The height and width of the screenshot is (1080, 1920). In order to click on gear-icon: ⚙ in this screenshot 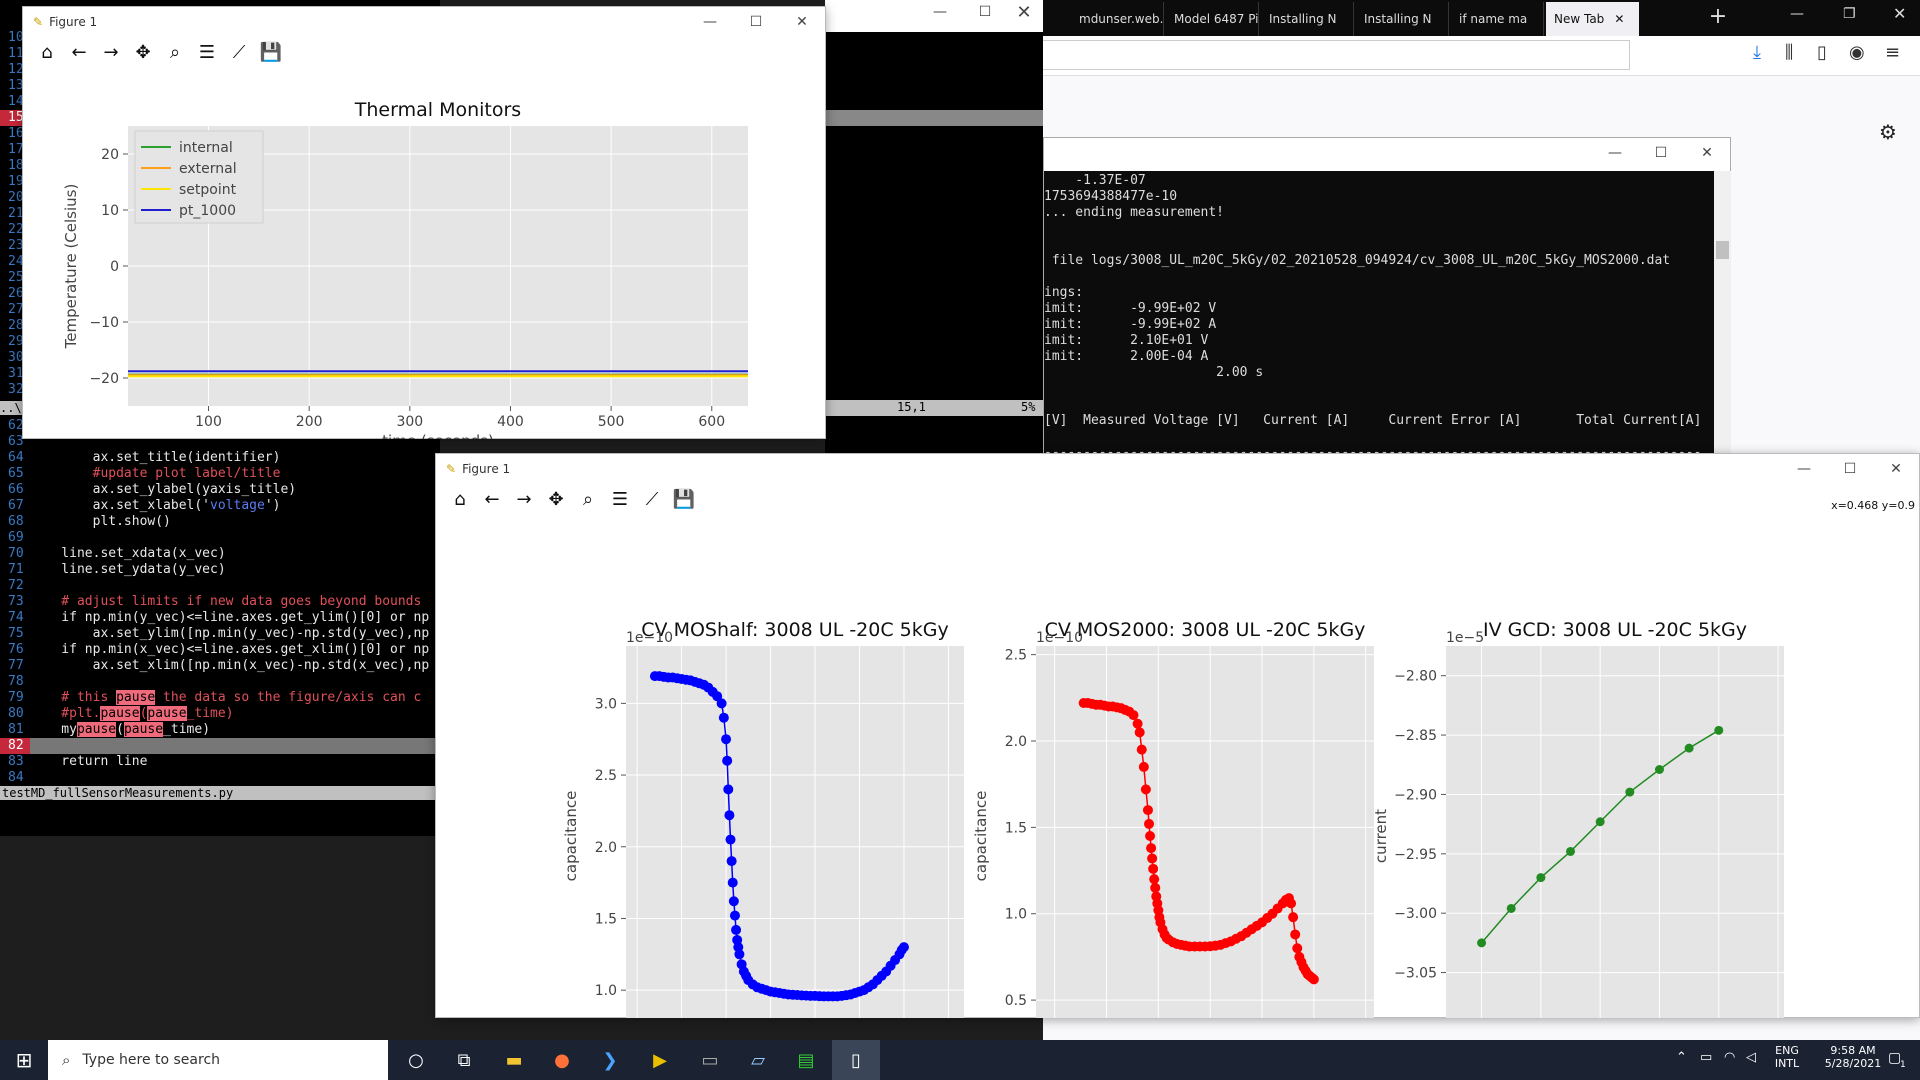, I will do `click(1888, 132)`.